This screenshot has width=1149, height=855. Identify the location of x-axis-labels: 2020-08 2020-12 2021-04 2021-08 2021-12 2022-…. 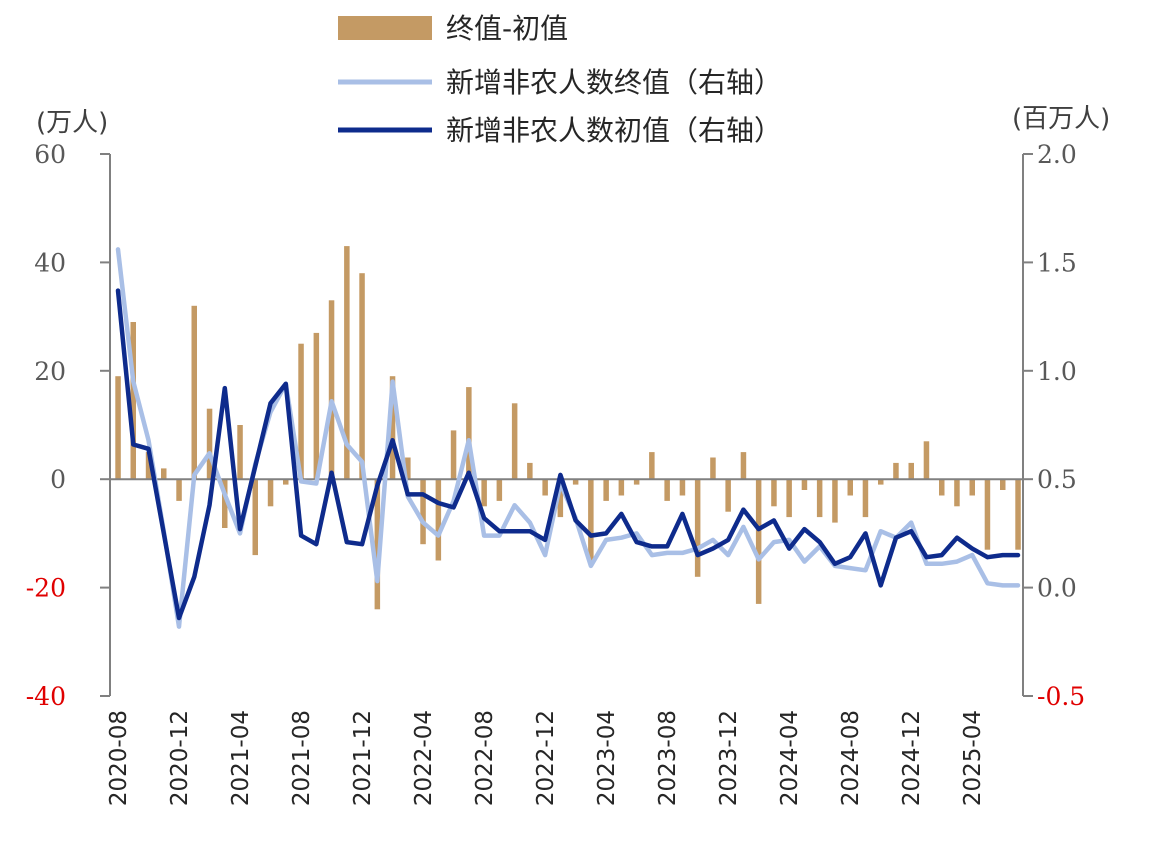
(546, 758).